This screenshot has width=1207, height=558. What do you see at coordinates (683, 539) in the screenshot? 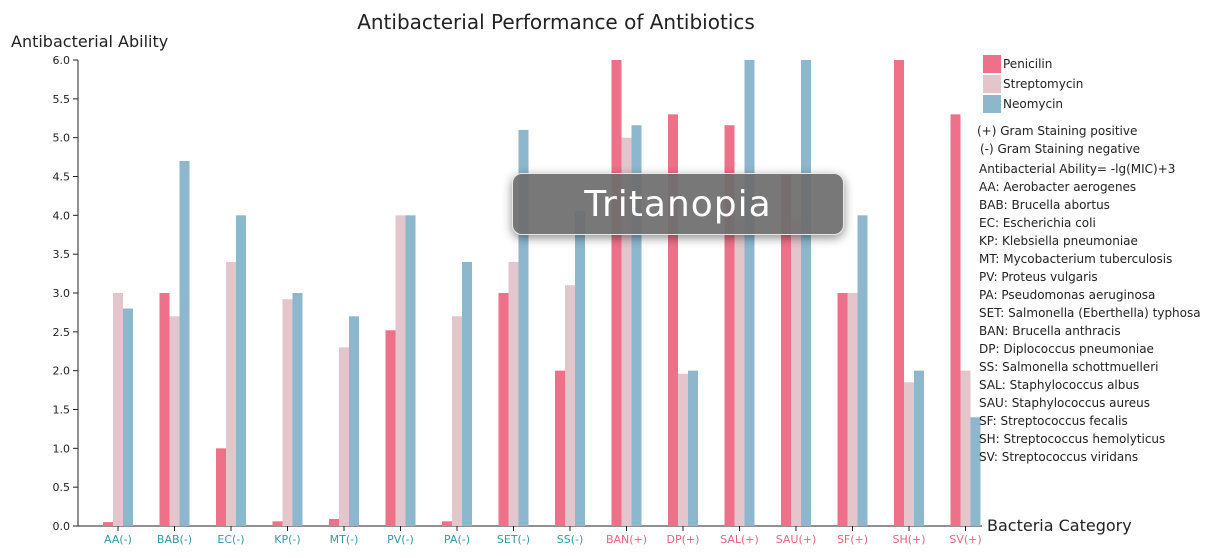
I see `x-category-label: DP(+)` at bounding box center [683, 539].